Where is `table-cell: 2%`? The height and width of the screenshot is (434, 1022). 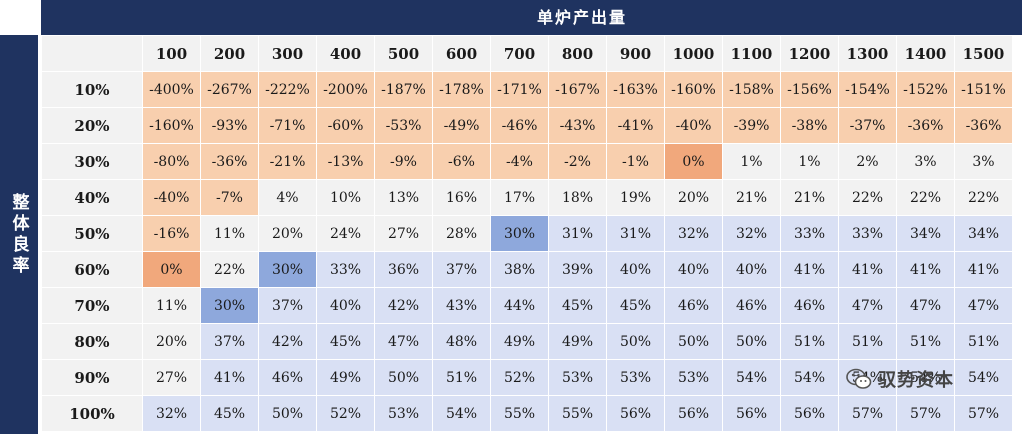 table-cell: 2% is located at coordinates (867, 161).